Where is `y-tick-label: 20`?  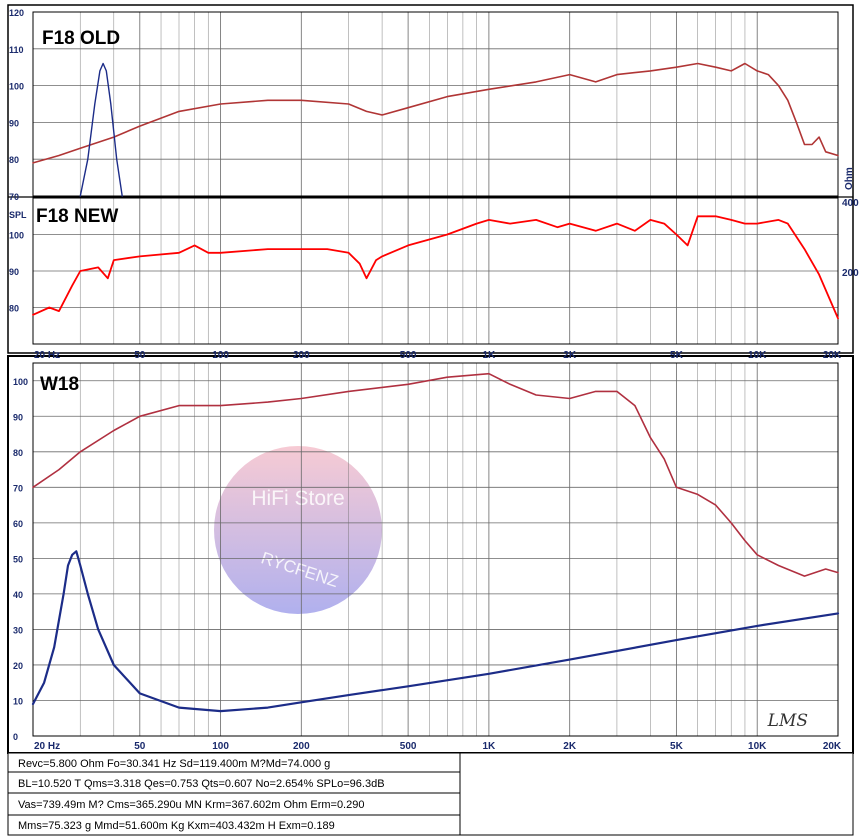
y-tick-label: 20 is located at coordinates (18, 666).